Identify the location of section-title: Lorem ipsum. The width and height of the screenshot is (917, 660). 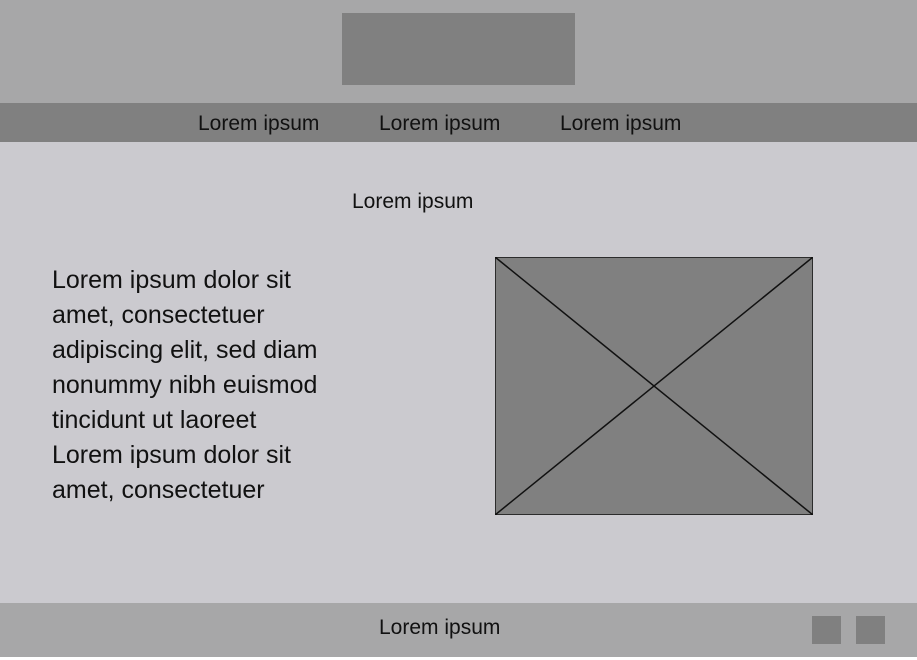
(413, 201).